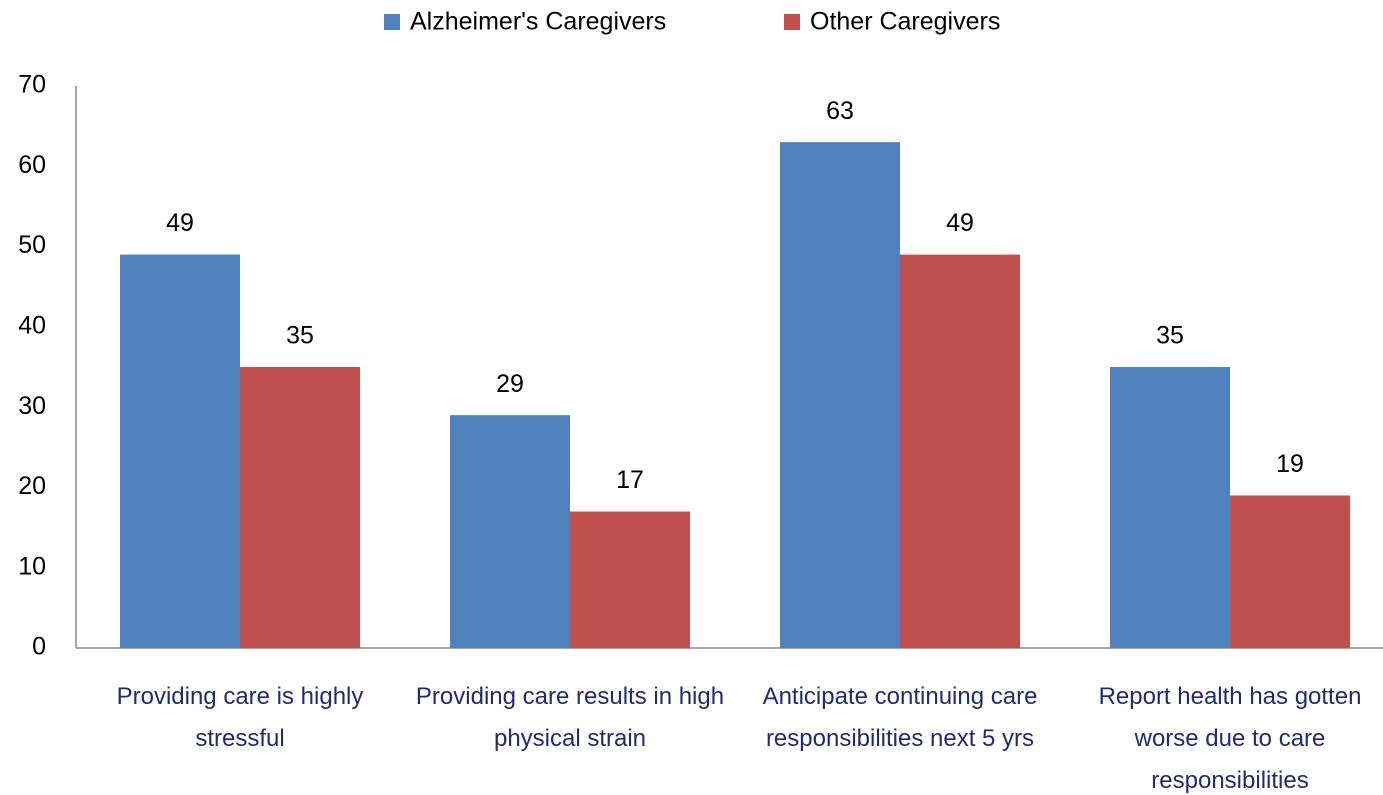  What do you see at coordinates (32, 165) in the screenshot?
I see `y-tick-label: 60` at bounding box center [32, 165].